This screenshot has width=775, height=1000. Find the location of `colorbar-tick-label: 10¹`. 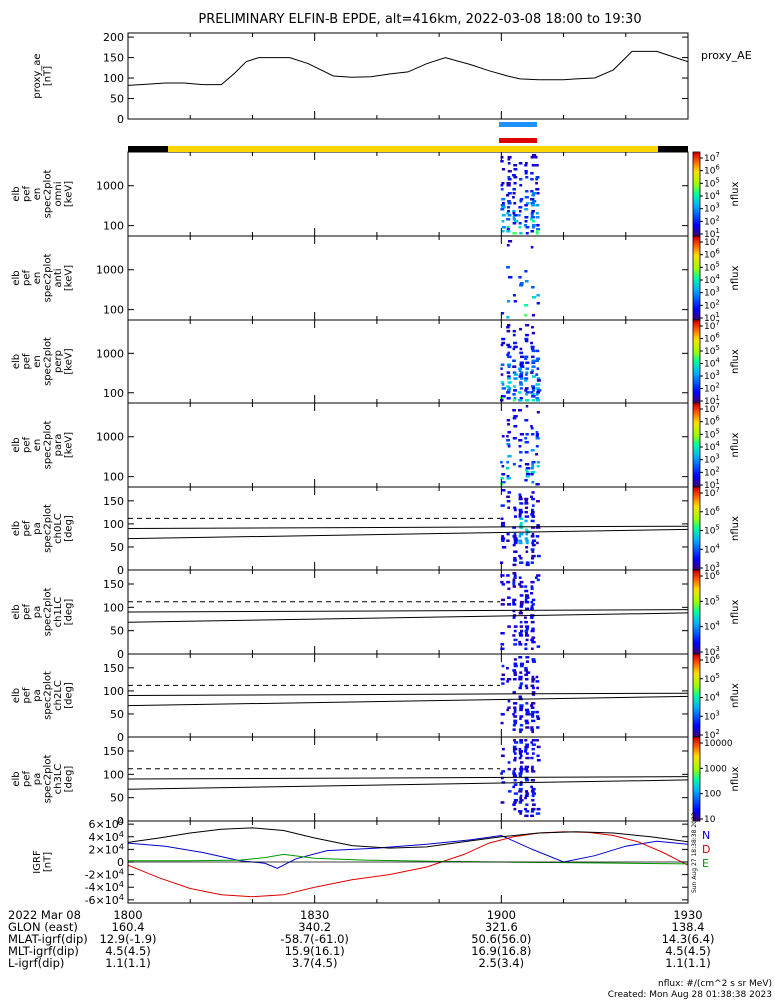

colorbar-tick-label: 10¹ is located at coordinates (712, 484).